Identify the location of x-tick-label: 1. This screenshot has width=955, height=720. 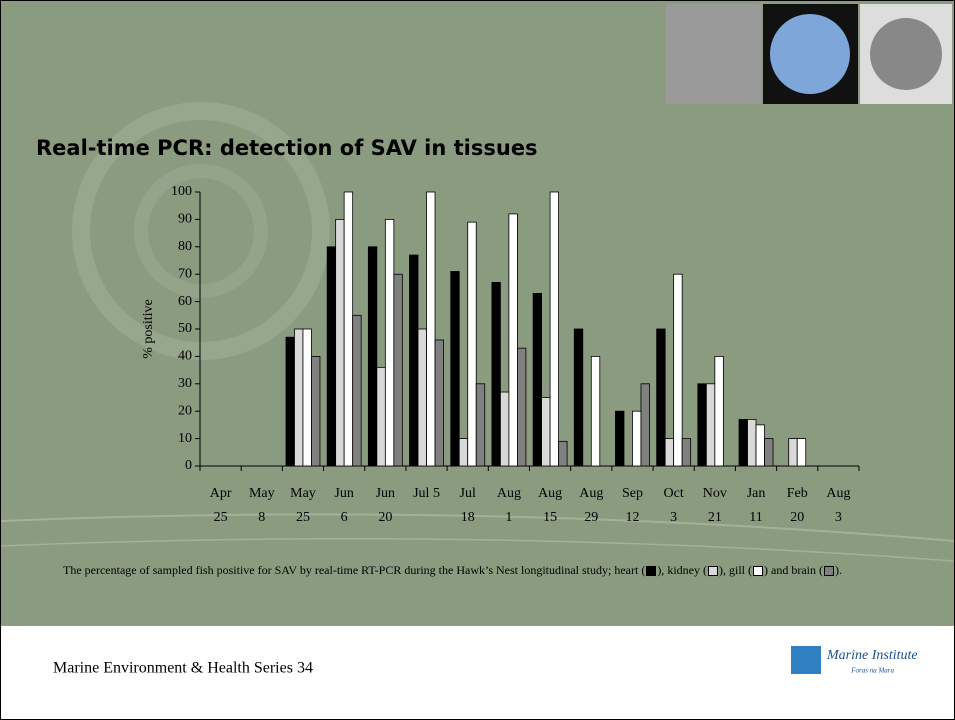
(508, 517).